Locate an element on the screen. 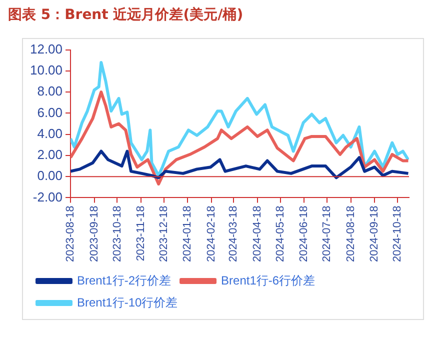  legend-label: Brent1行-2行价差 is located at coordinates (124, 280).